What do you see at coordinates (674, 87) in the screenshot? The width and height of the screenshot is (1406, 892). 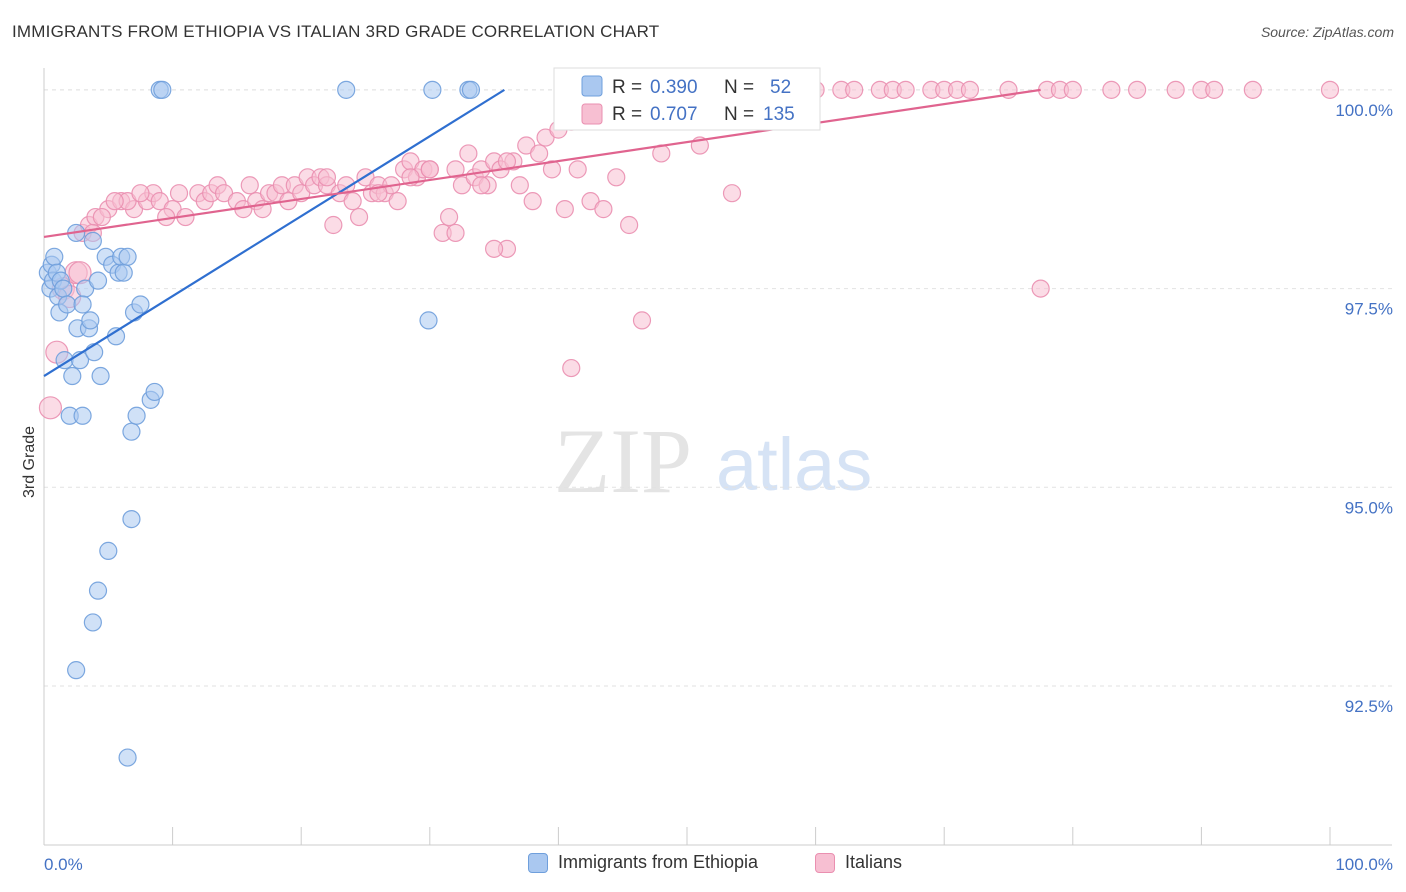 I see `legend-r-value-1: 0.390` at bounding box center [674, 87].